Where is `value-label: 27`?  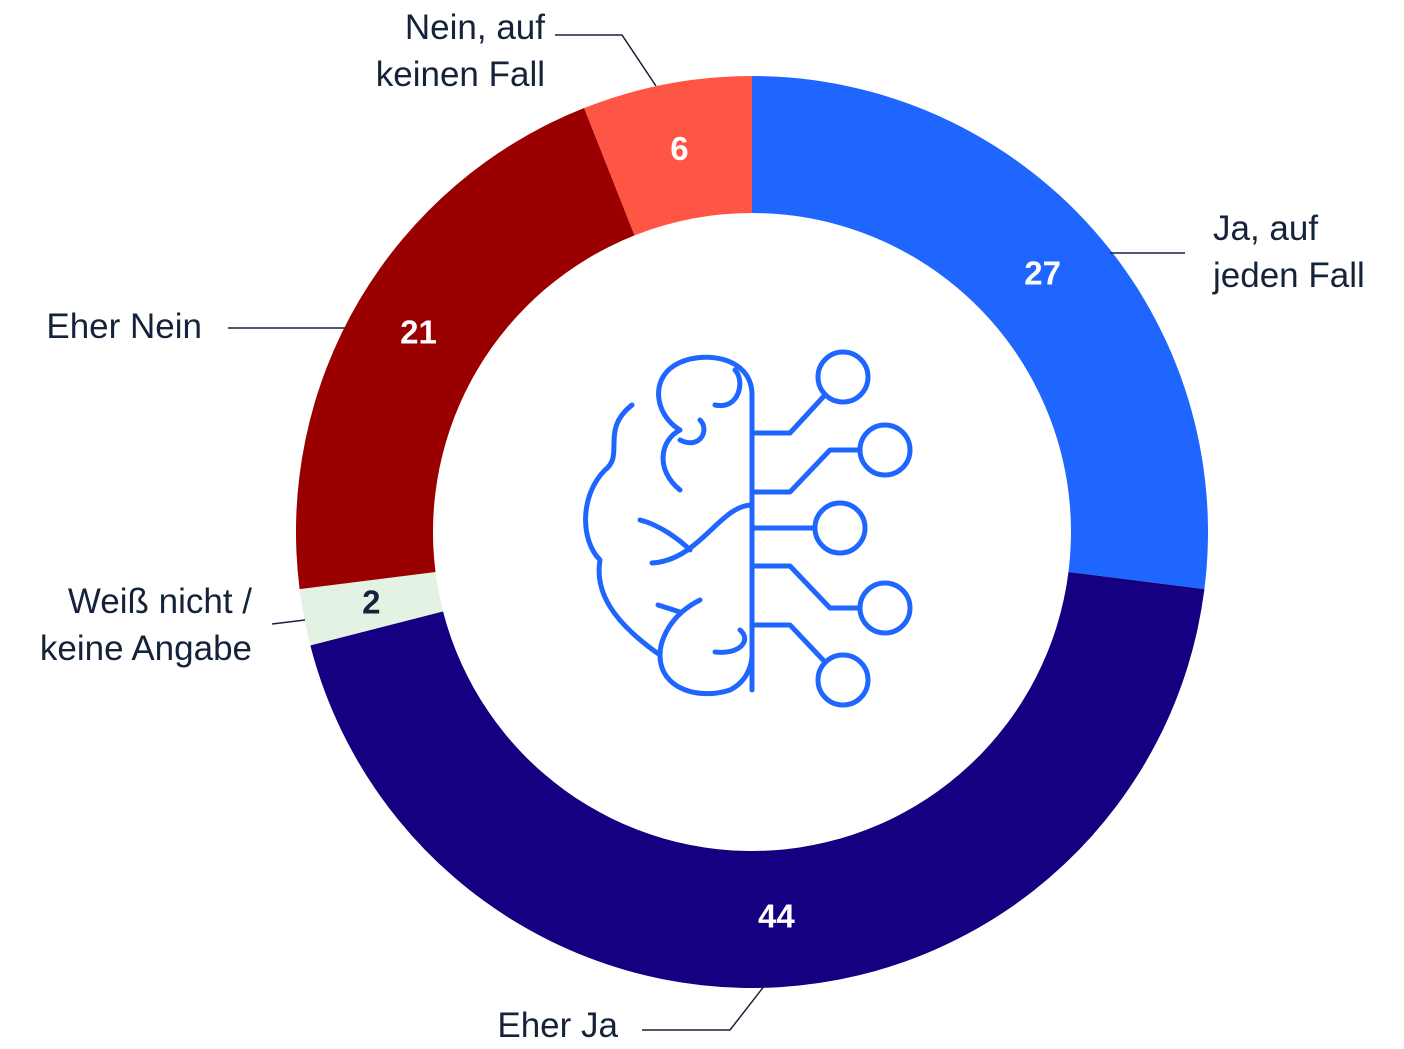
value-label: 27 is located at coordinates (1042, 272).